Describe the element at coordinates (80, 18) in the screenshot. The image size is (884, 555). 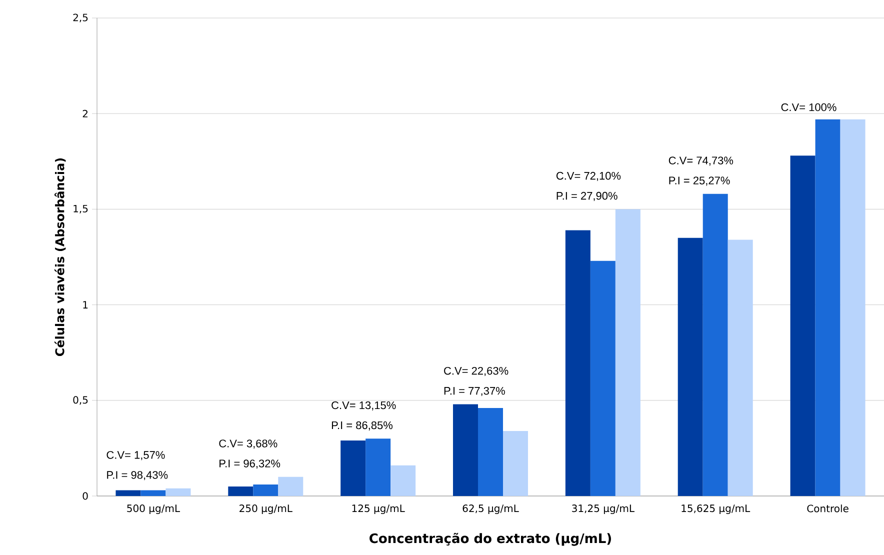
I see `y-tick-label: 2,5` at that location.